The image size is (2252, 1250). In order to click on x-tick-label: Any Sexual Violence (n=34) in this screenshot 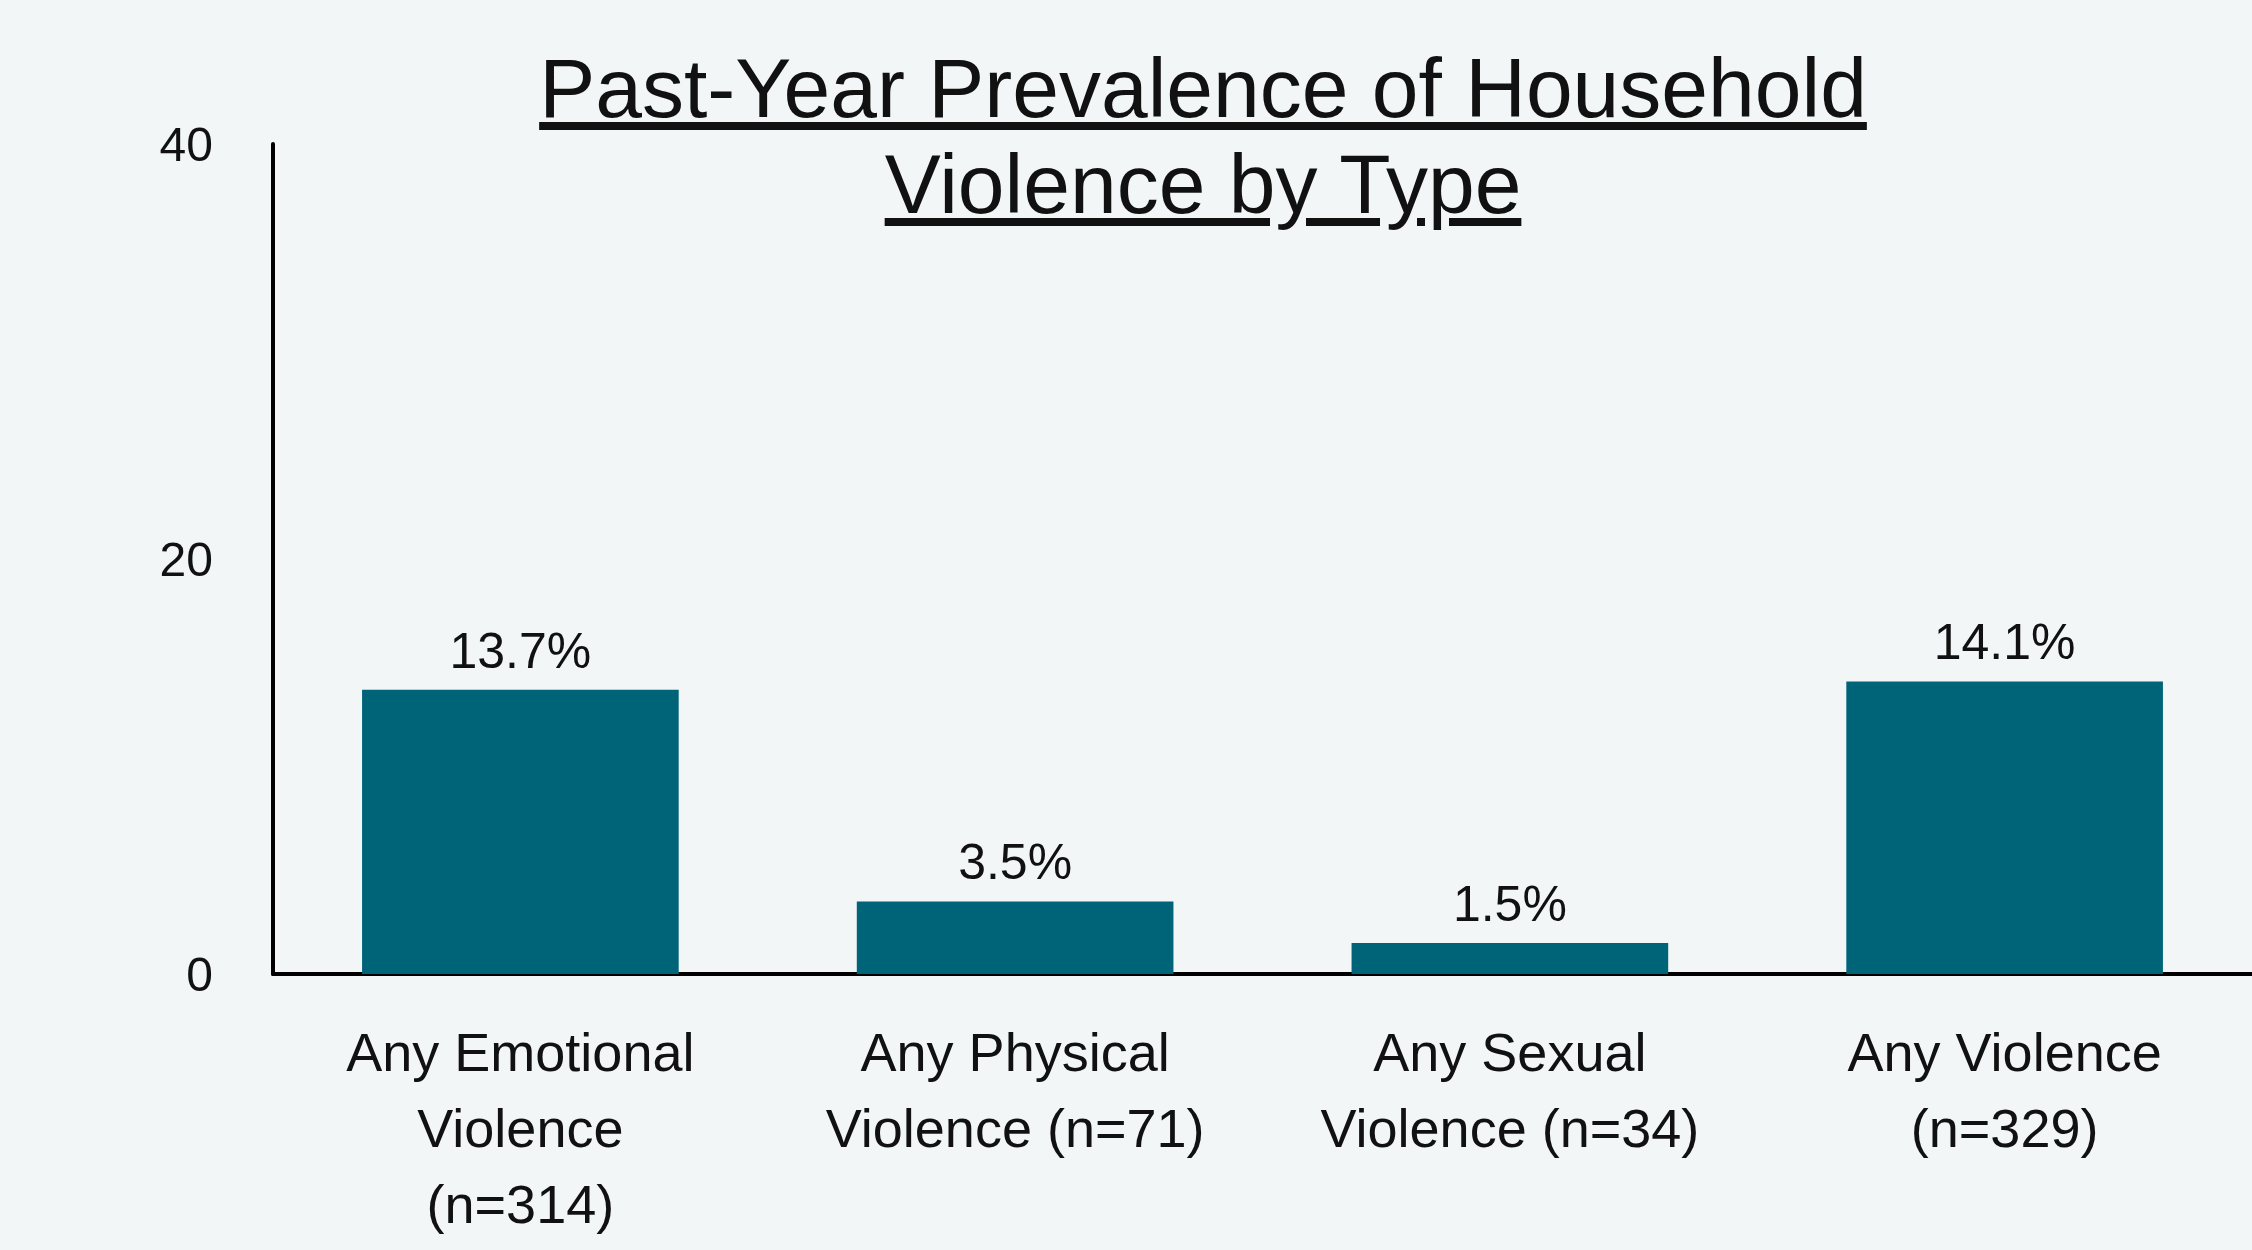, I will do `click(1510, 1090)`.